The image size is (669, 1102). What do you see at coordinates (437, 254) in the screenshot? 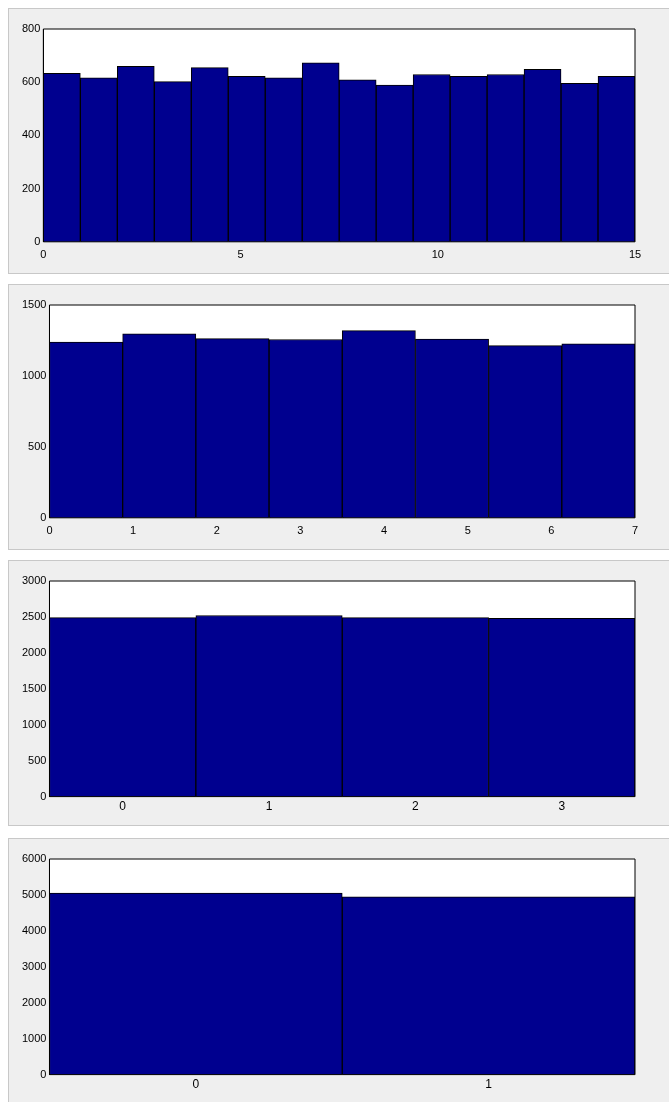
I see `x-tick-label: 10` at bounding box center [437, 254].